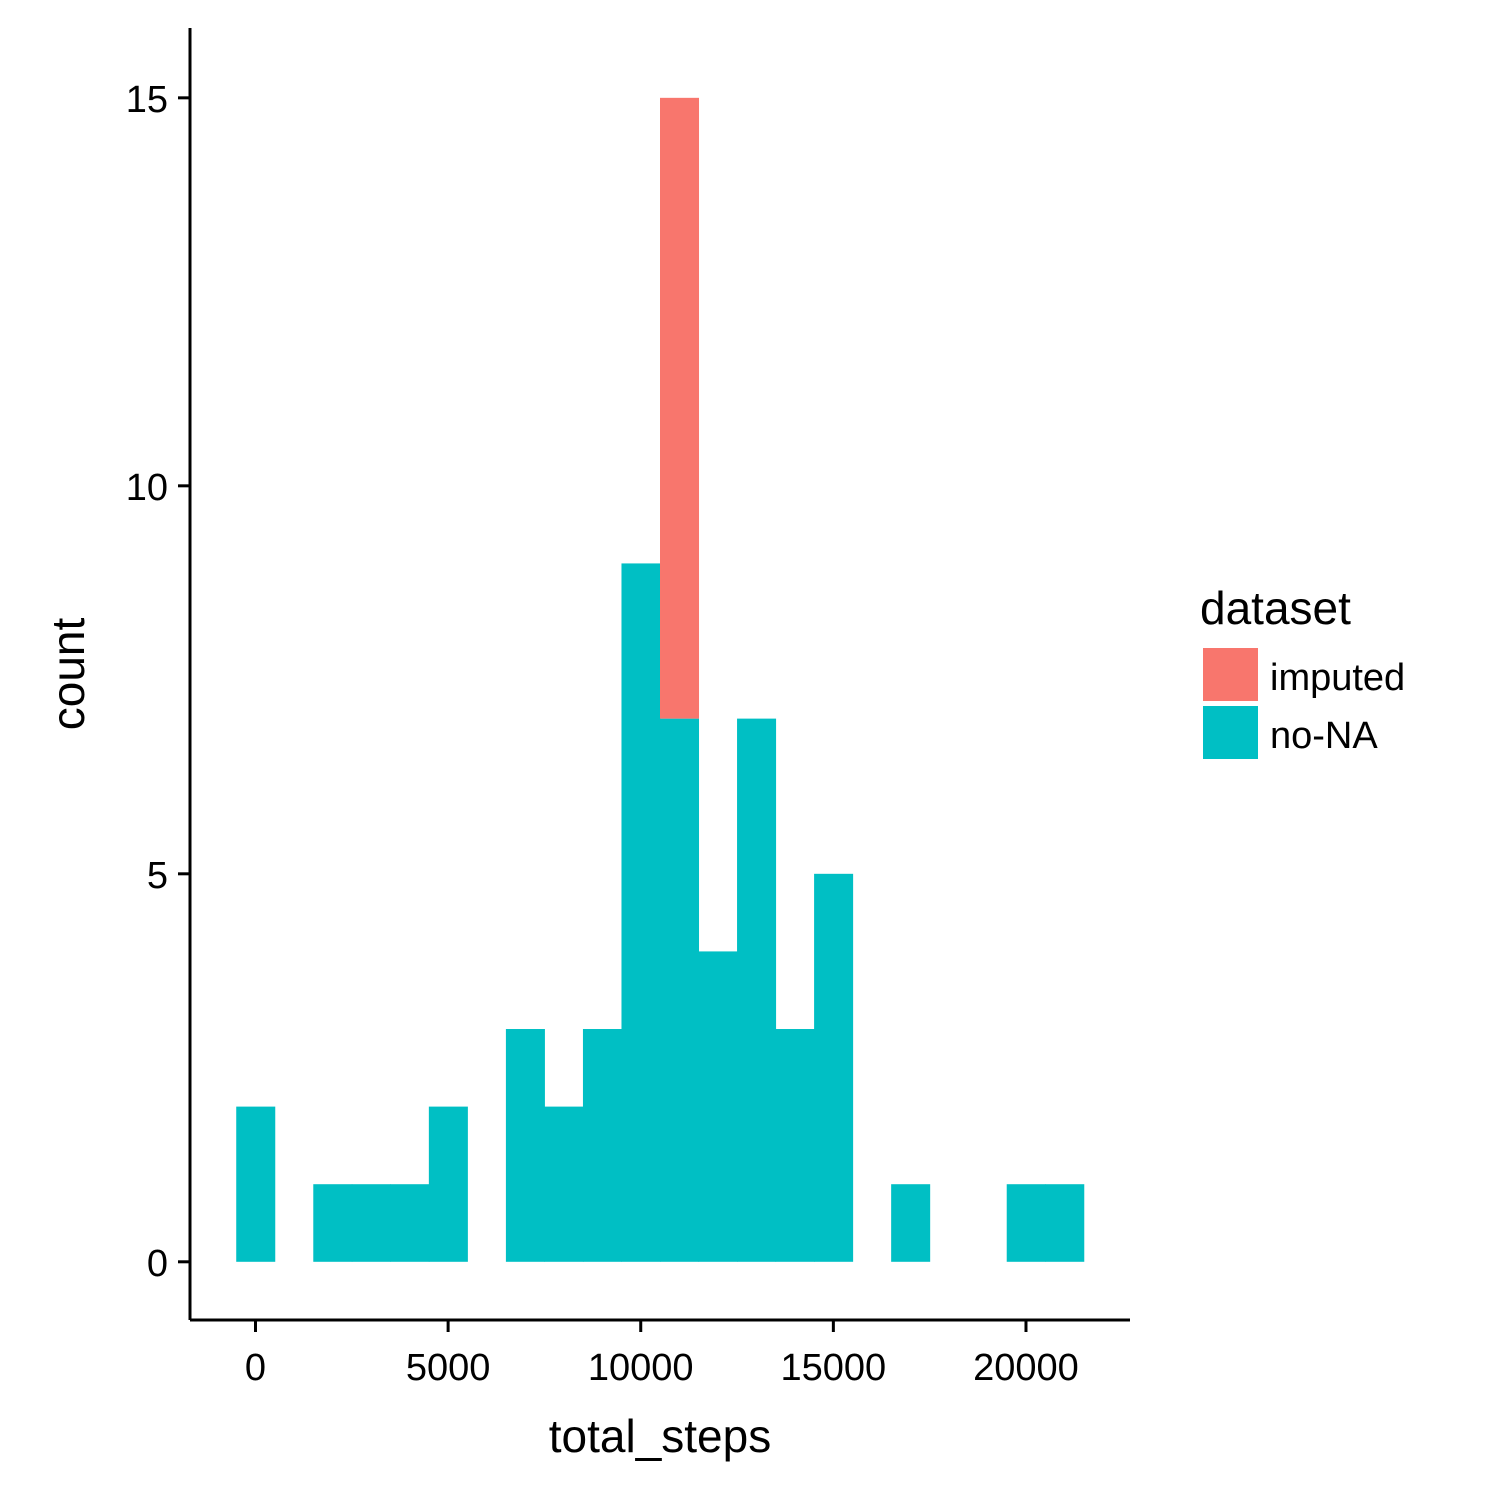 This screenshot has width=1500, height=1500. I want to click on legend-swatch-no-NA, so click(1230, 732).